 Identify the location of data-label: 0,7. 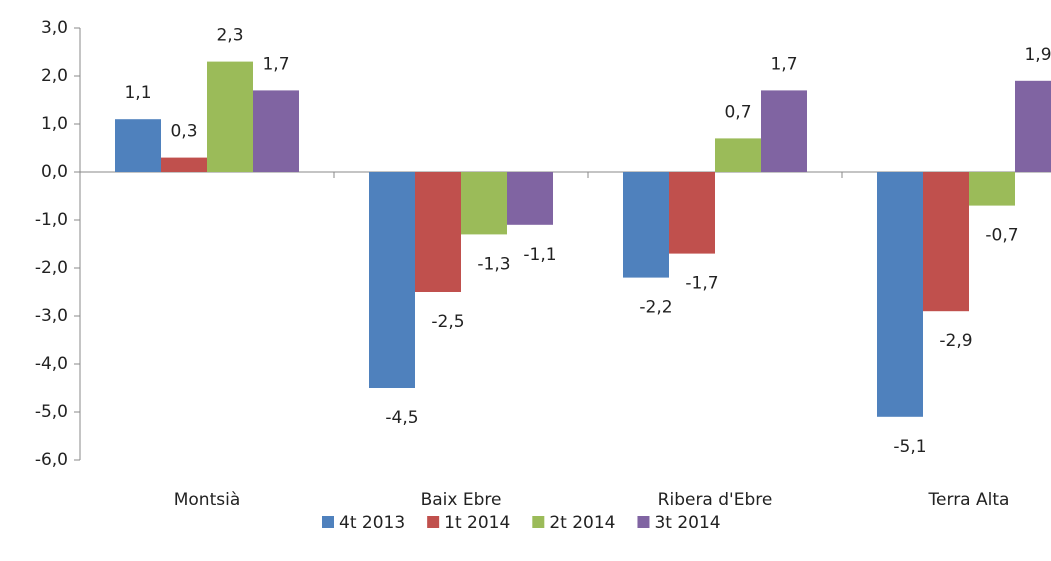
(737, 112).